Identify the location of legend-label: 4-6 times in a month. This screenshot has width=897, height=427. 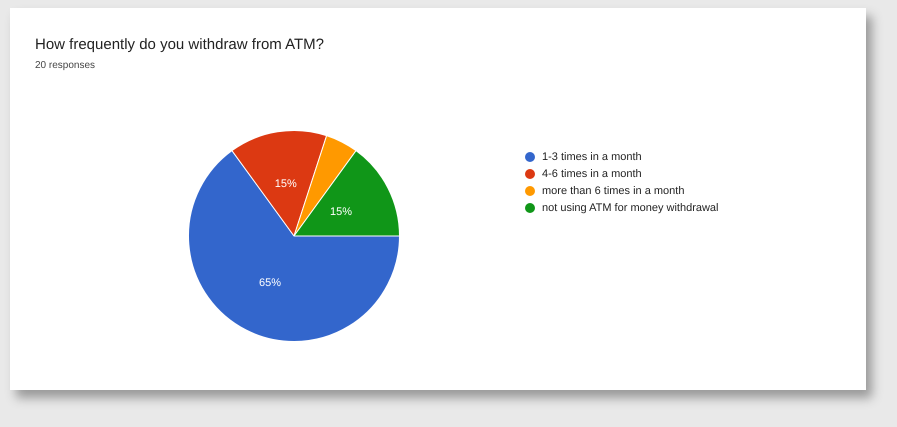
(592, 174).